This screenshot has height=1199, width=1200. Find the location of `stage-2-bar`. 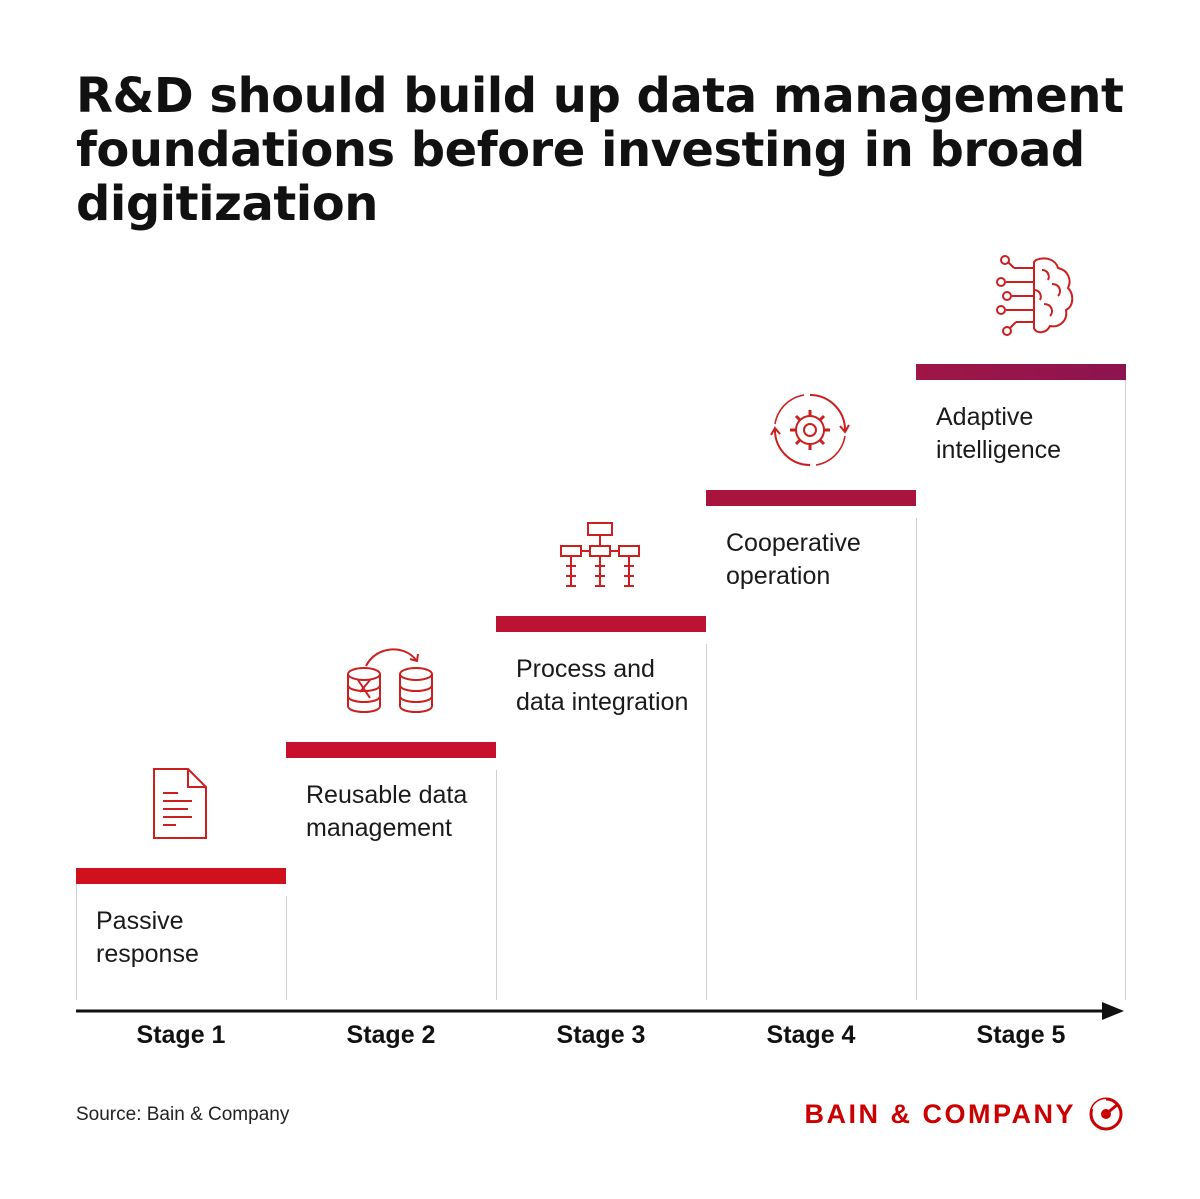

stage-2-bar is located at coordinates (391, 750).